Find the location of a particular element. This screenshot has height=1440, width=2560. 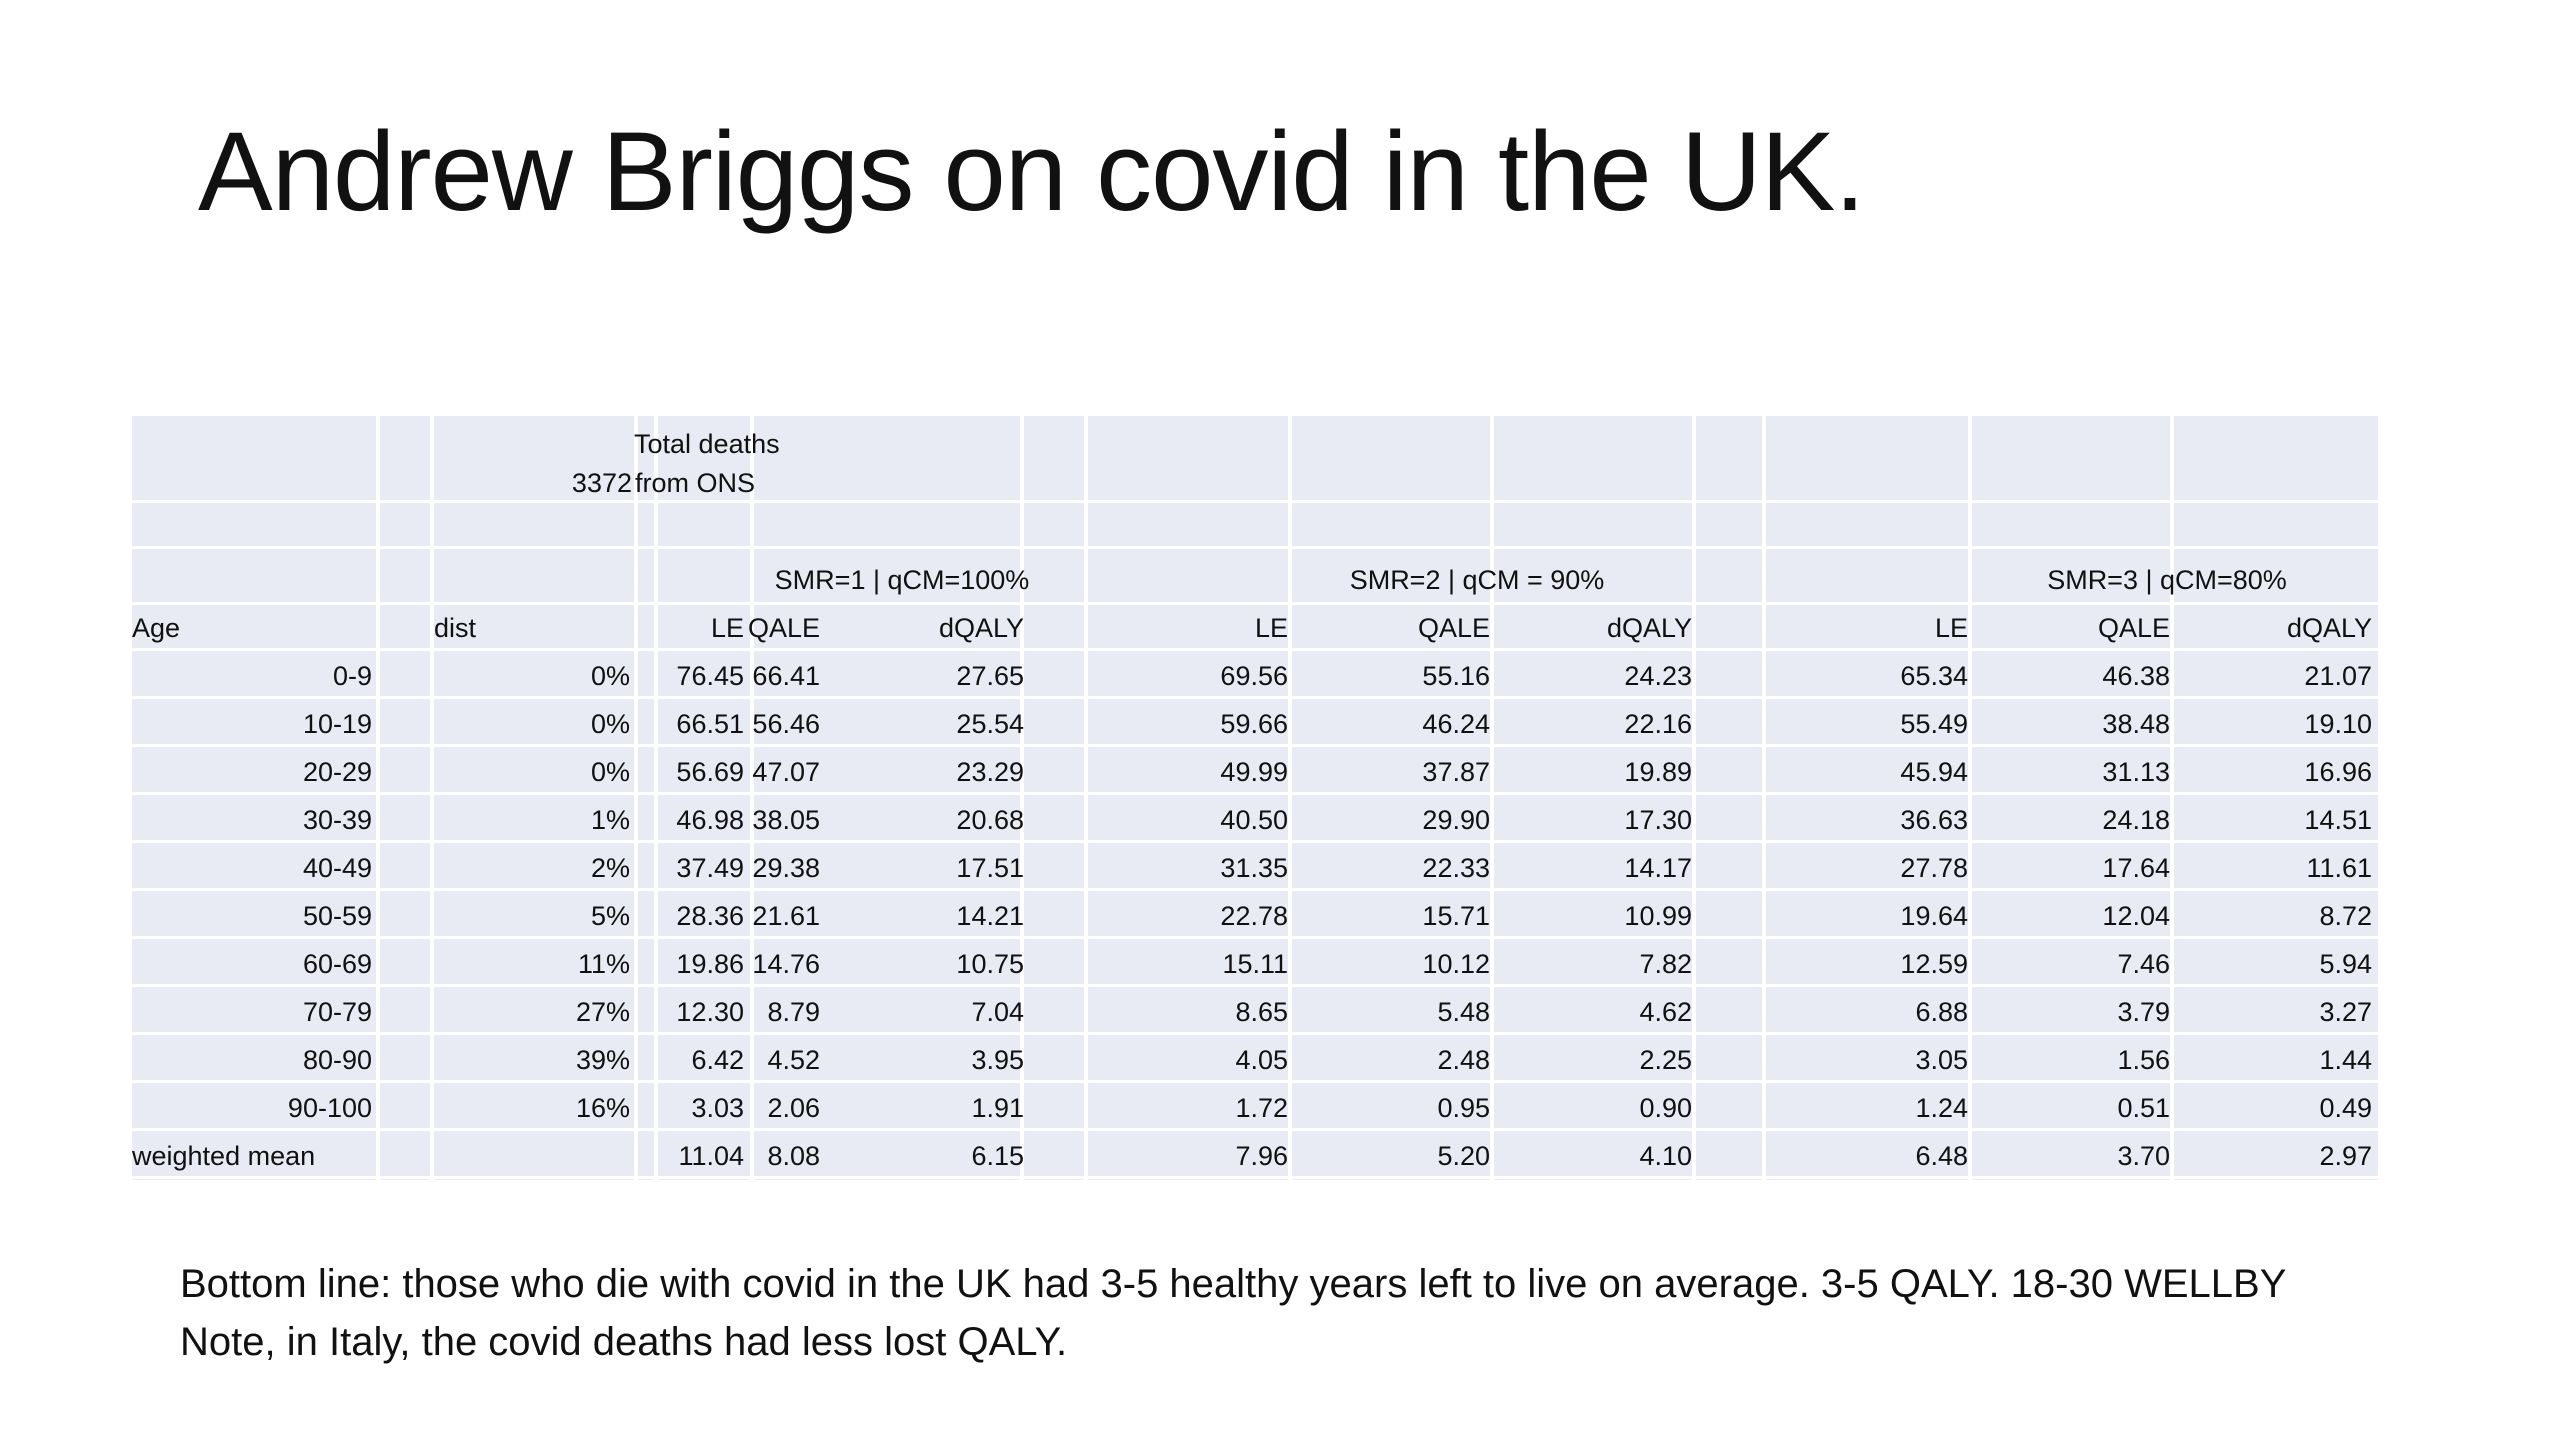

weighted-mean-value: 11.04 is located at coordinates (711, 1156).